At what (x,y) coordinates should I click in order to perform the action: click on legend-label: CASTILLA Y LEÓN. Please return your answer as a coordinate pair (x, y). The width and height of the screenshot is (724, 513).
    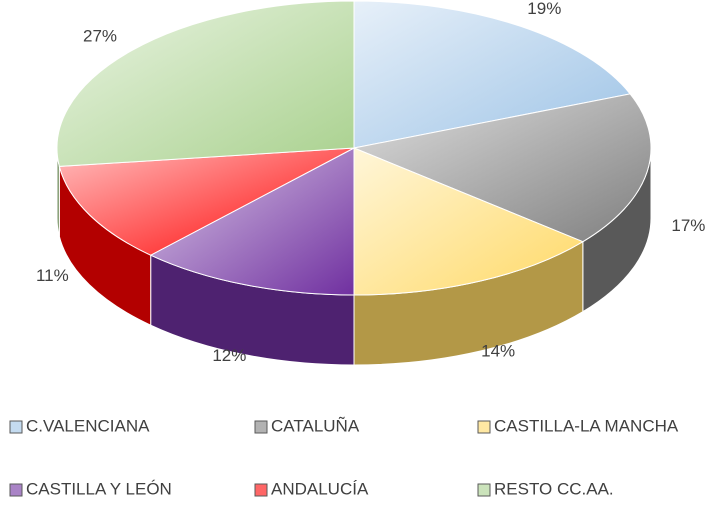
    Looking at the image, I should click on (99, 488).